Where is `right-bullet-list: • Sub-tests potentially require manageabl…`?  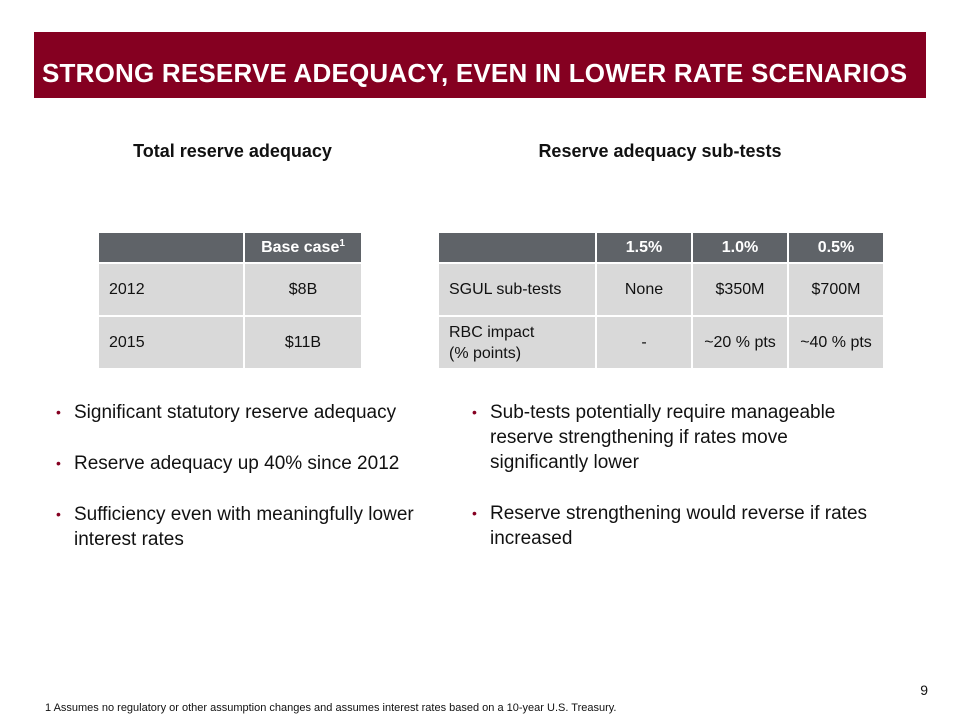
right-bullet-list: • Sub-tests potentially require manageabl… is located at coordinates (672, 488).